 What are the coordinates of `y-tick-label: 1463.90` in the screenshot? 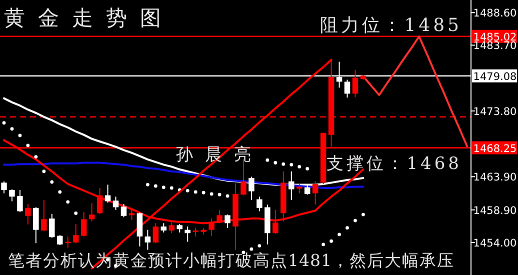 It's located at (495, 178).